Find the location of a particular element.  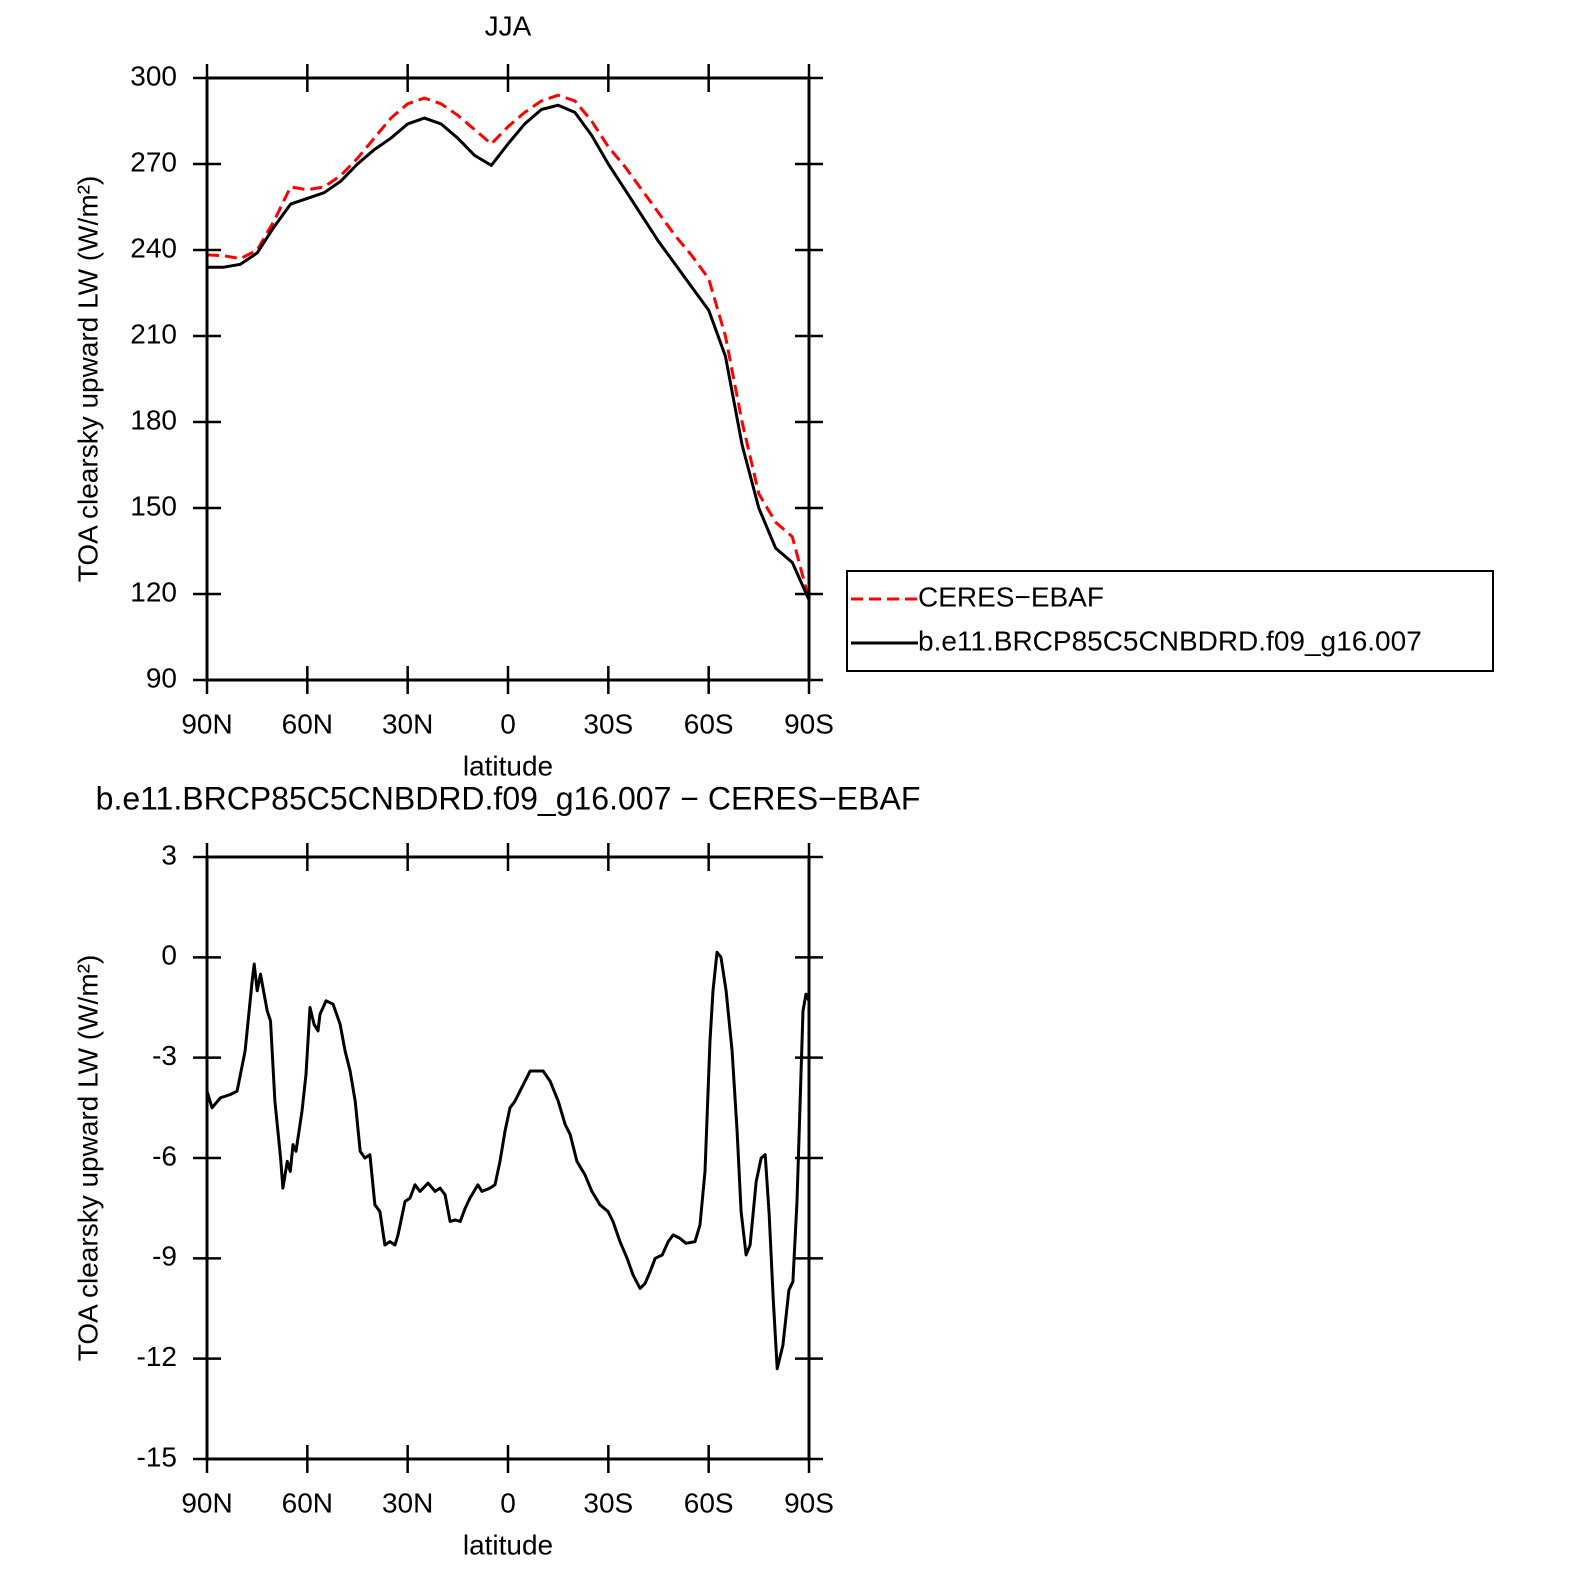

y-tick-label: 90 is located at coordinates (161, 677).